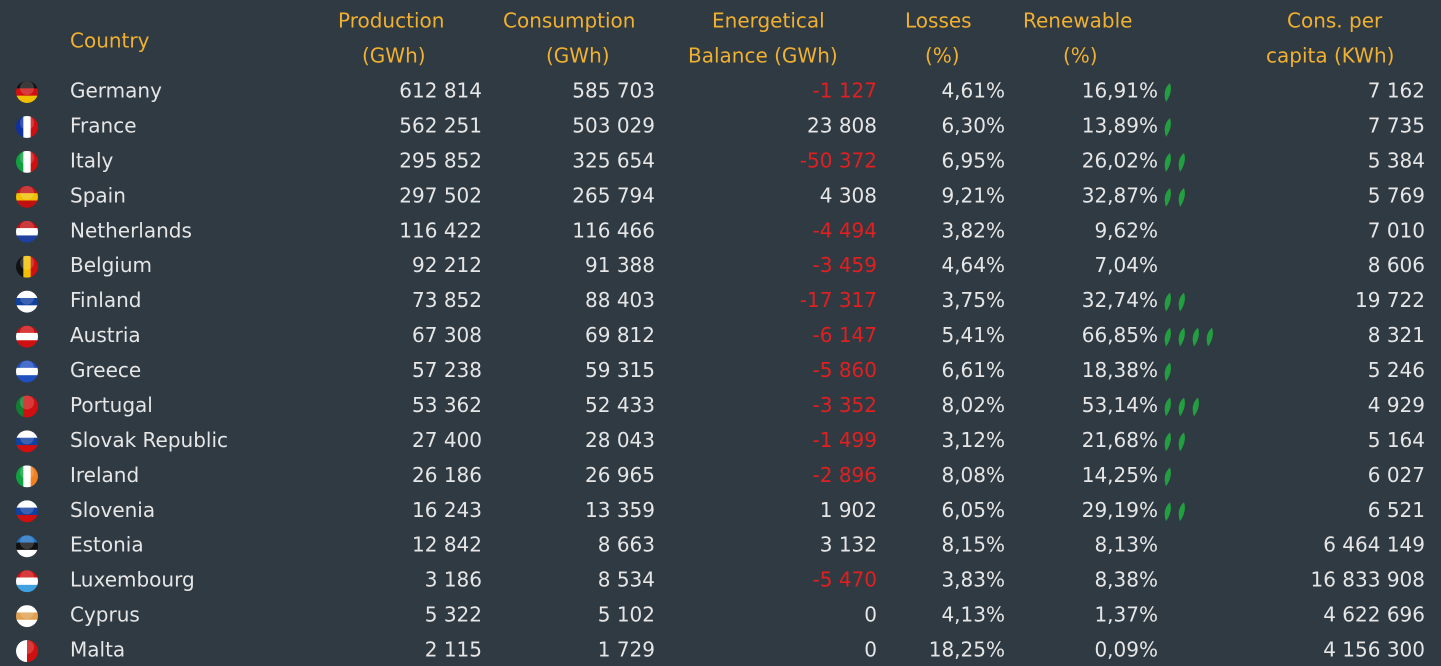  Describe the element at coordinates (973, 370) in the screenshot. I see `cell-value: 6,61%` at that location.